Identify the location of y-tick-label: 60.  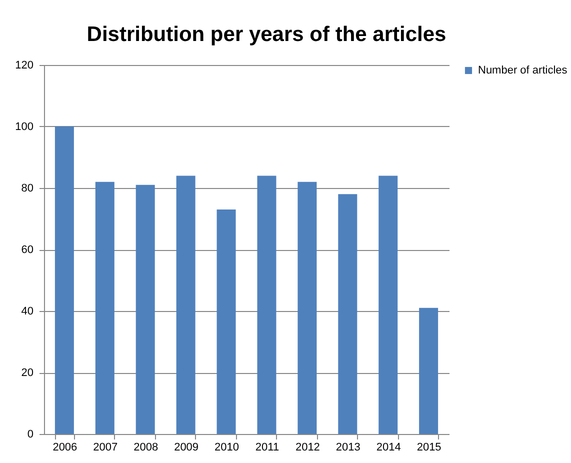
(27, 250).